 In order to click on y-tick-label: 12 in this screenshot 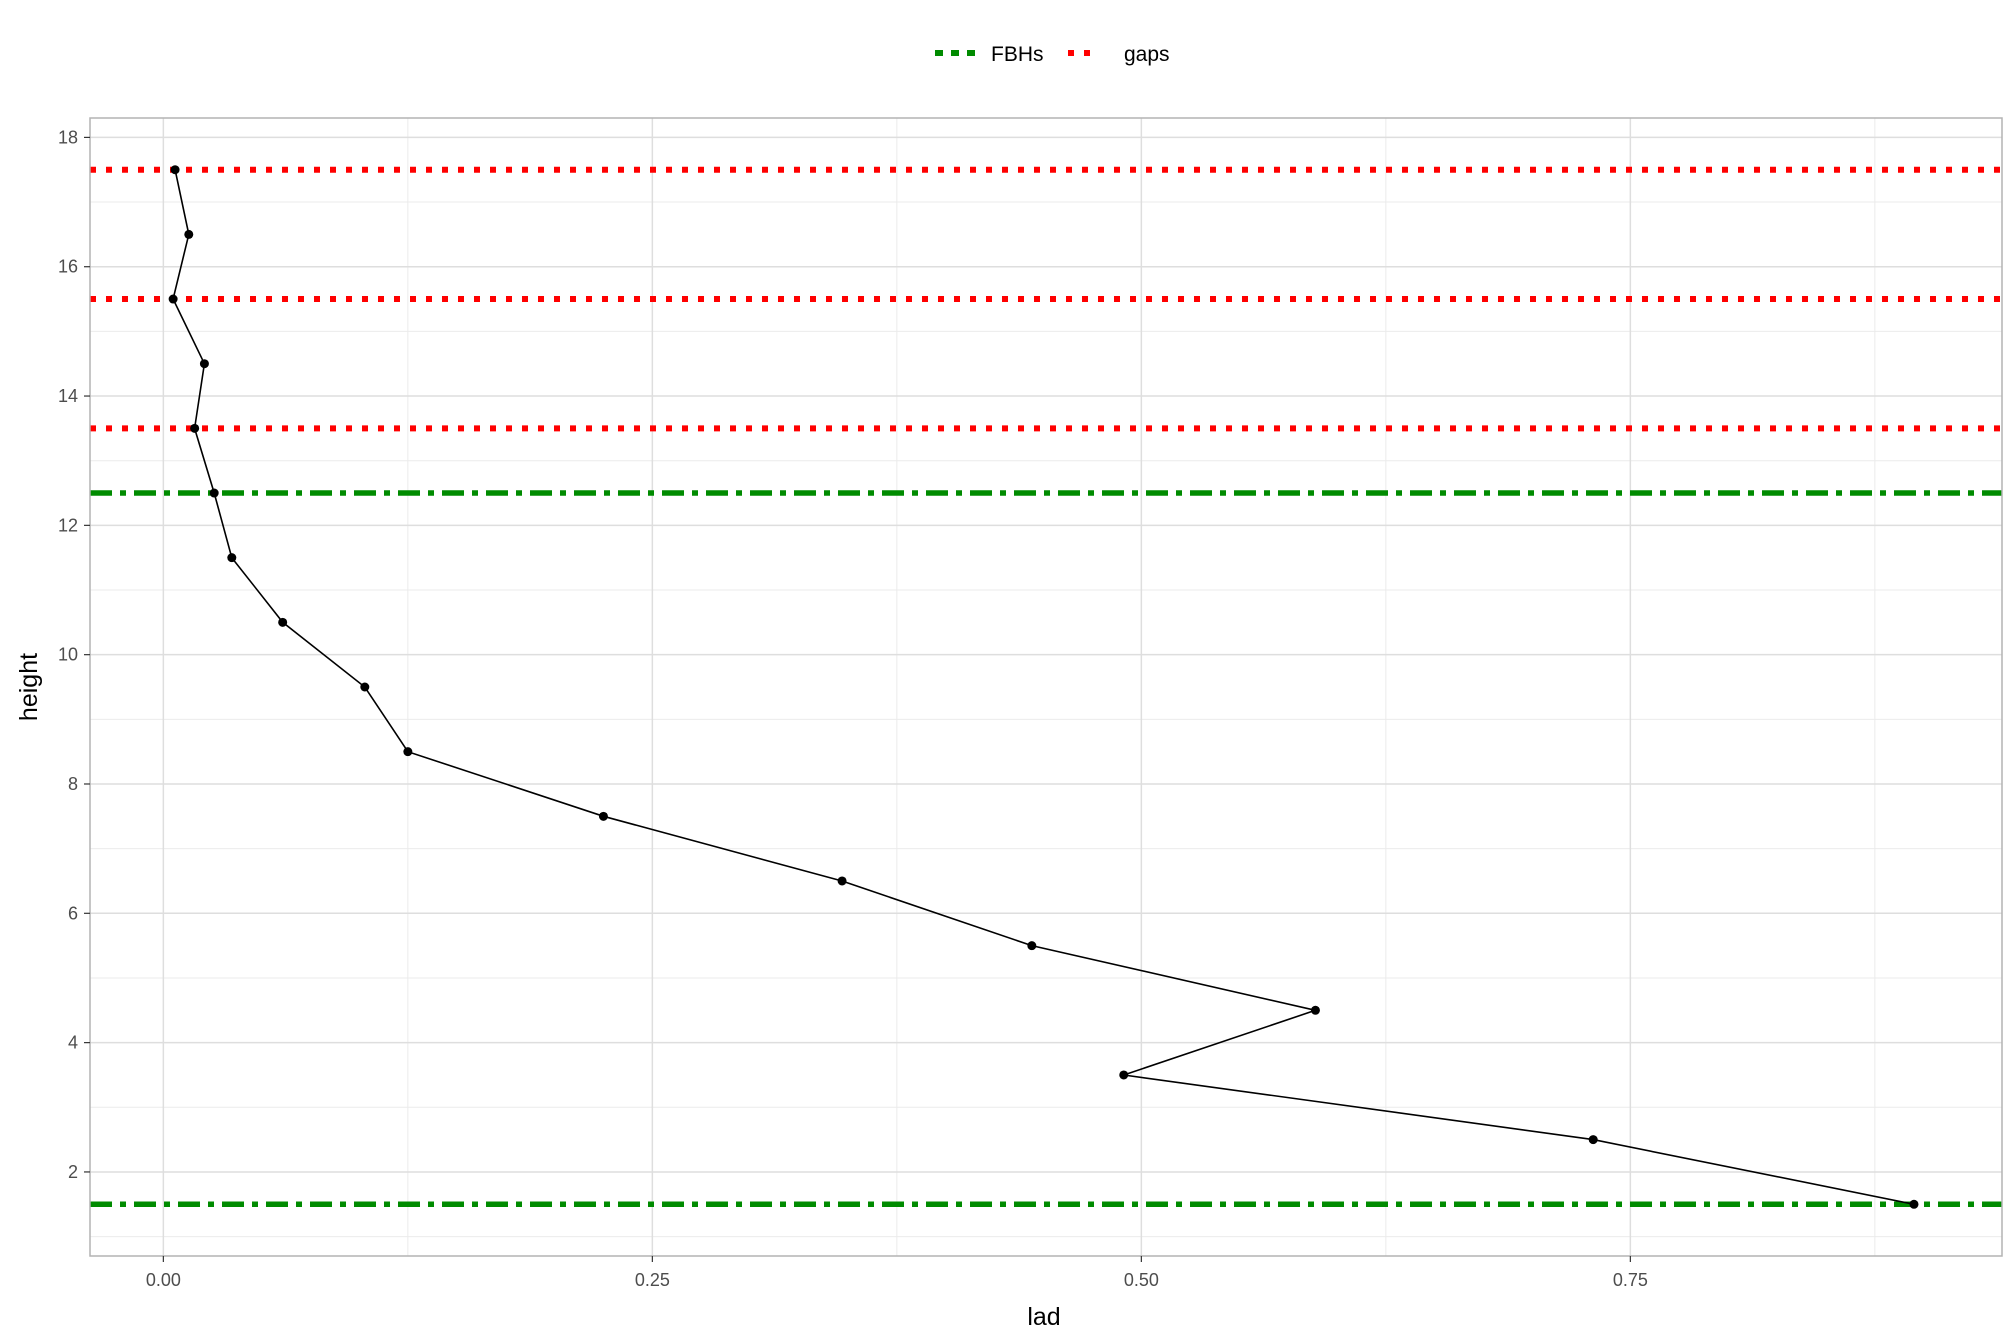, I will do `click(68, 525)`.